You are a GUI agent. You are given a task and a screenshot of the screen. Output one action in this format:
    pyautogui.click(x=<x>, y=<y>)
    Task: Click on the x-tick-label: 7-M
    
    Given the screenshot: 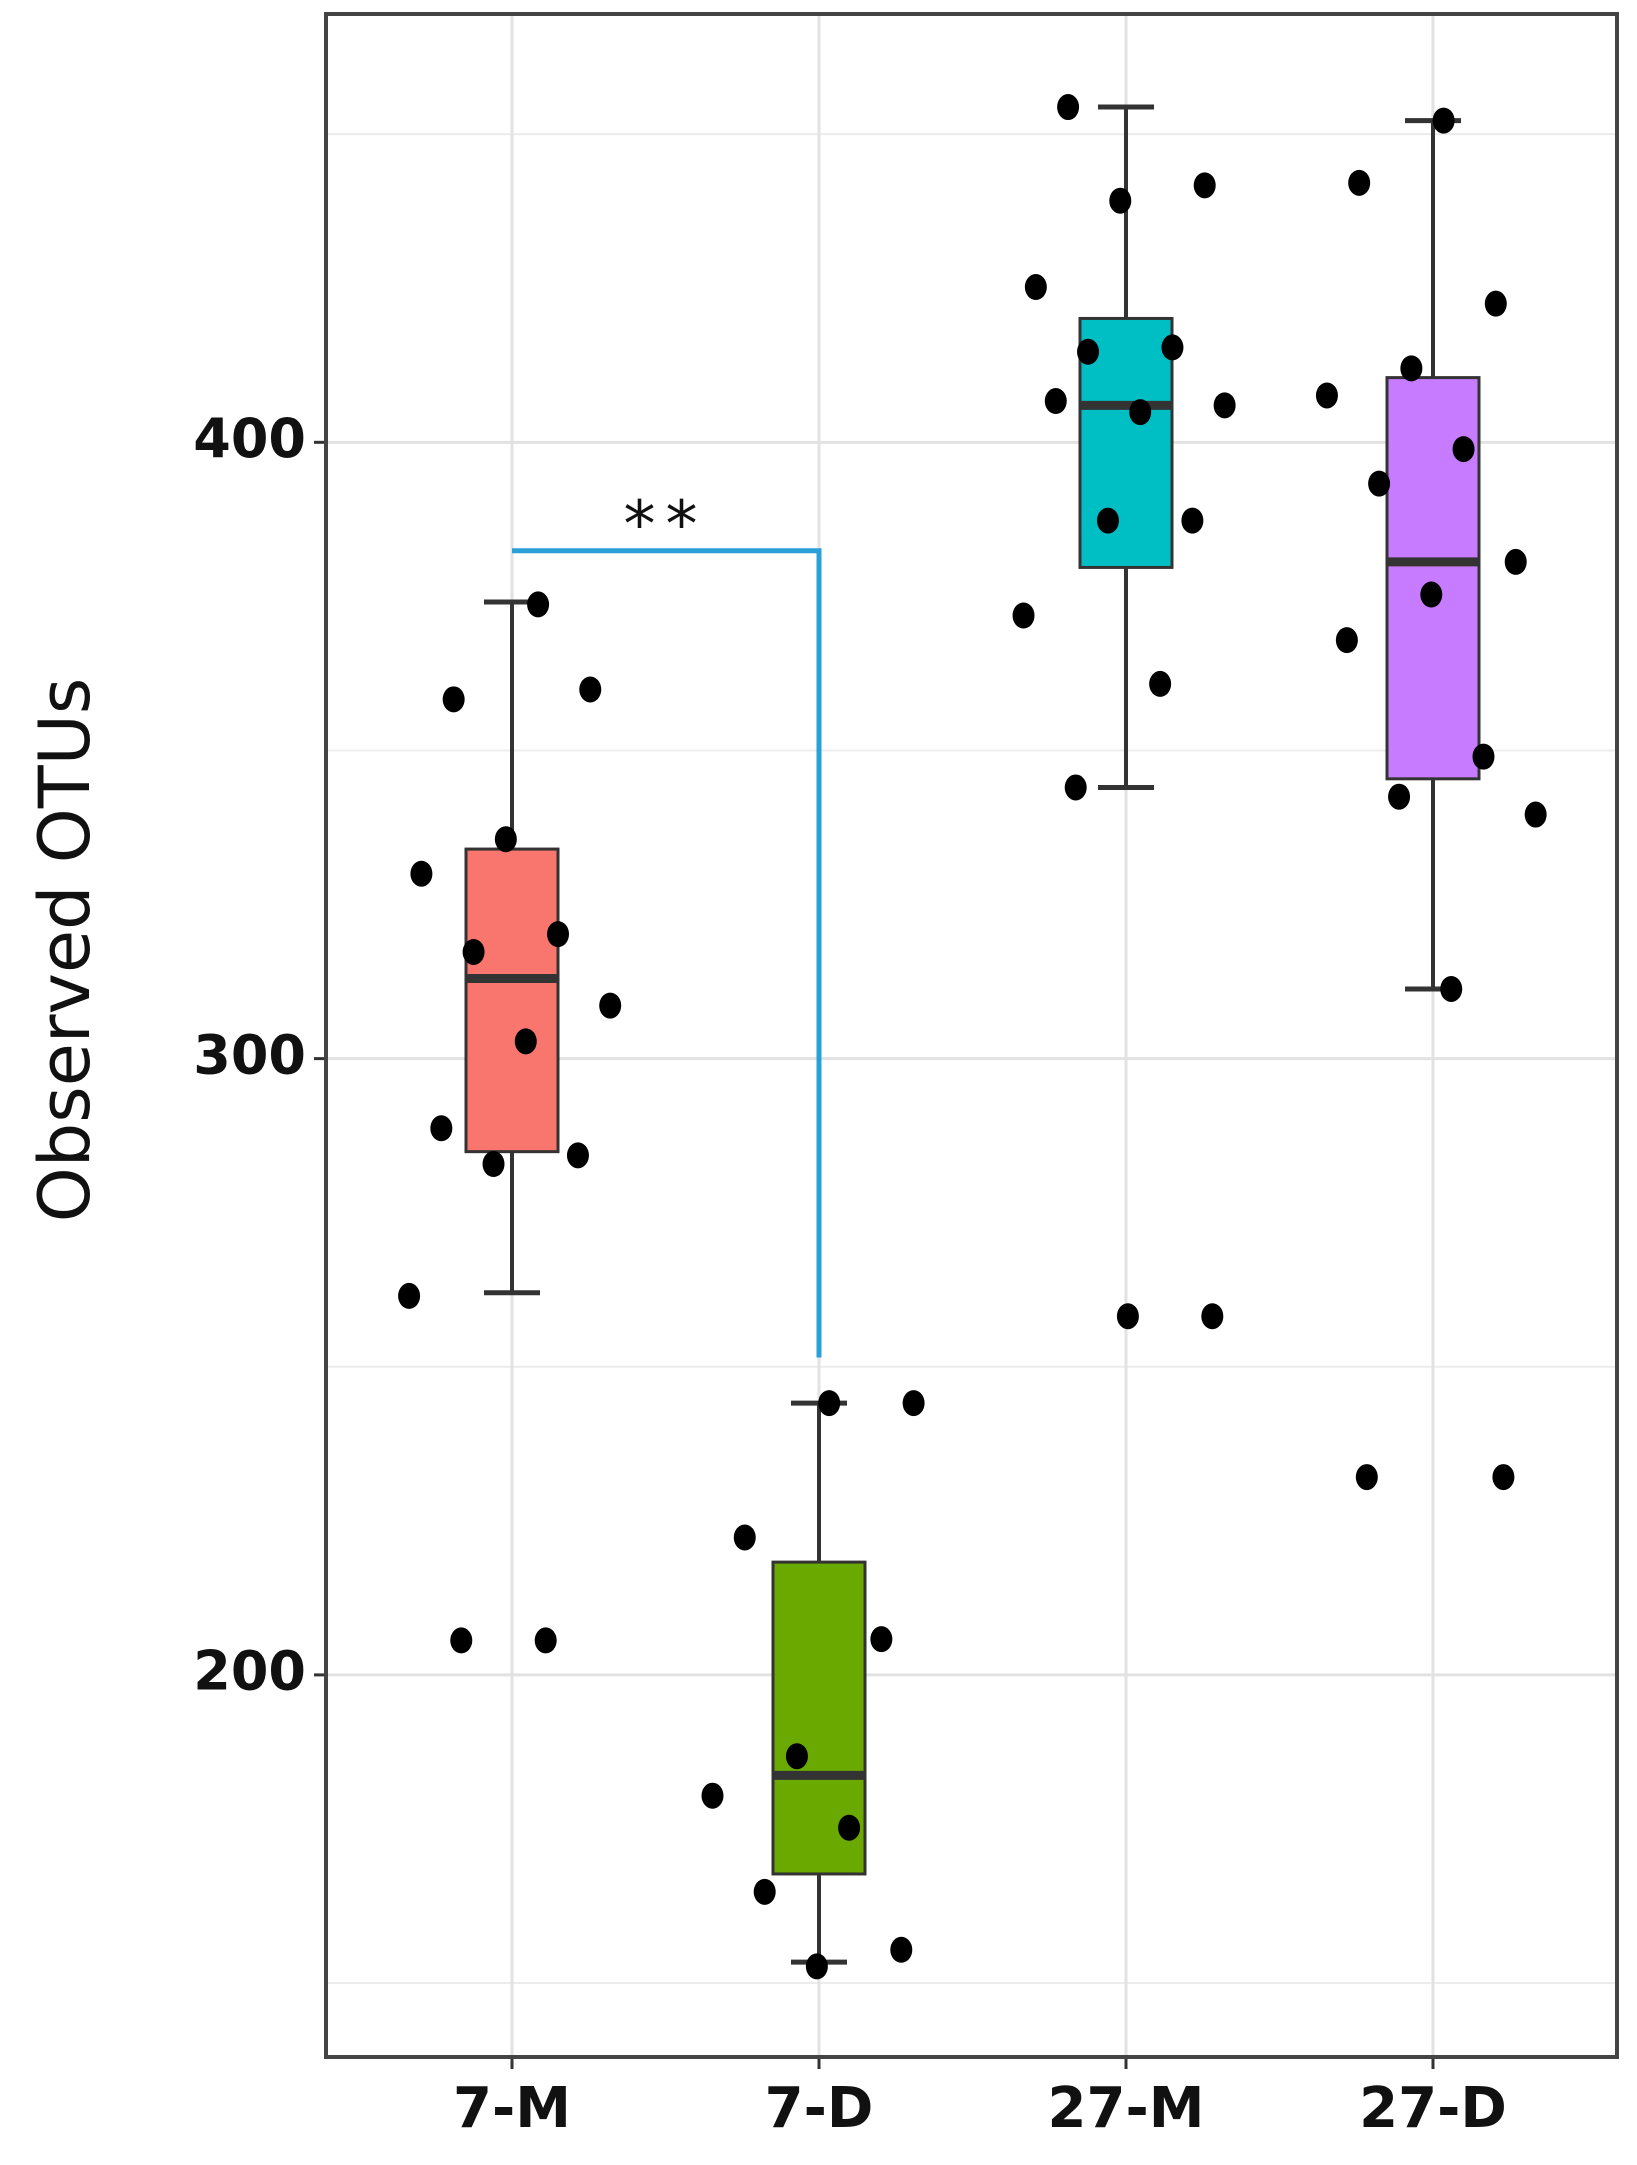 What is the action you would take?
    pyautogui.click(x=512, y=2108)
    